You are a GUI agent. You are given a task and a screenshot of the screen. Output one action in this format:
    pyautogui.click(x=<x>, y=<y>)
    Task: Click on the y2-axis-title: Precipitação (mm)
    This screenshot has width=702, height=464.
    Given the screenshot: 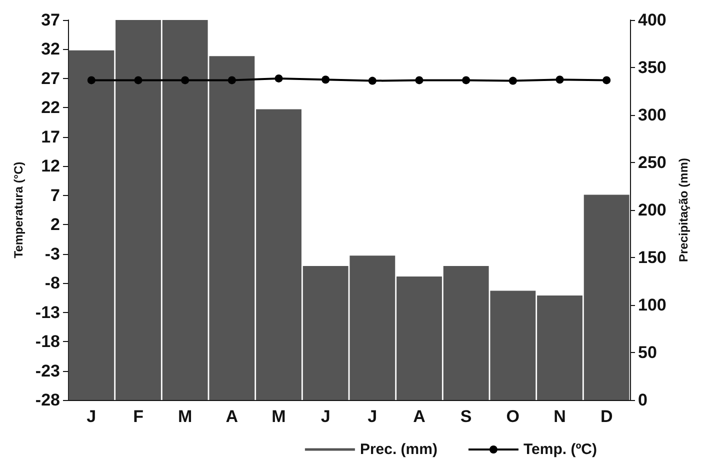 What is the action you would take?
    pyautogui.click(x=683, y=210)
    